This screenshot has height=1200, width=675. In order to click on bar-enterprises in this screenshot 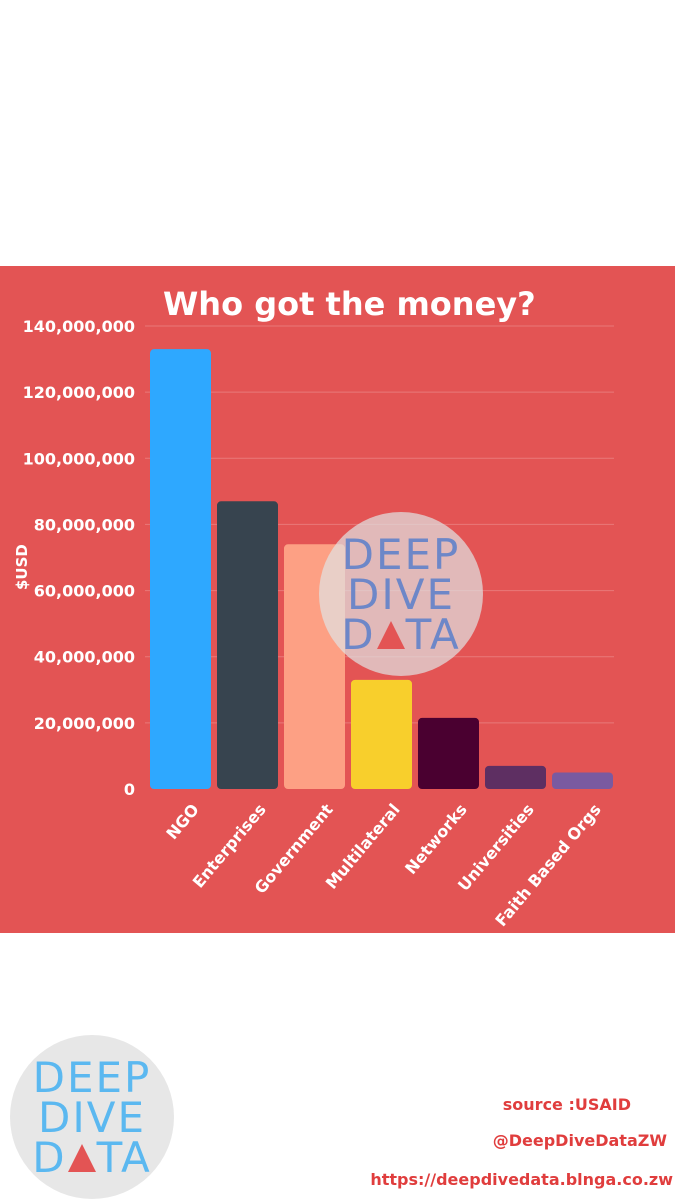, I will do `click(247, 645)`.